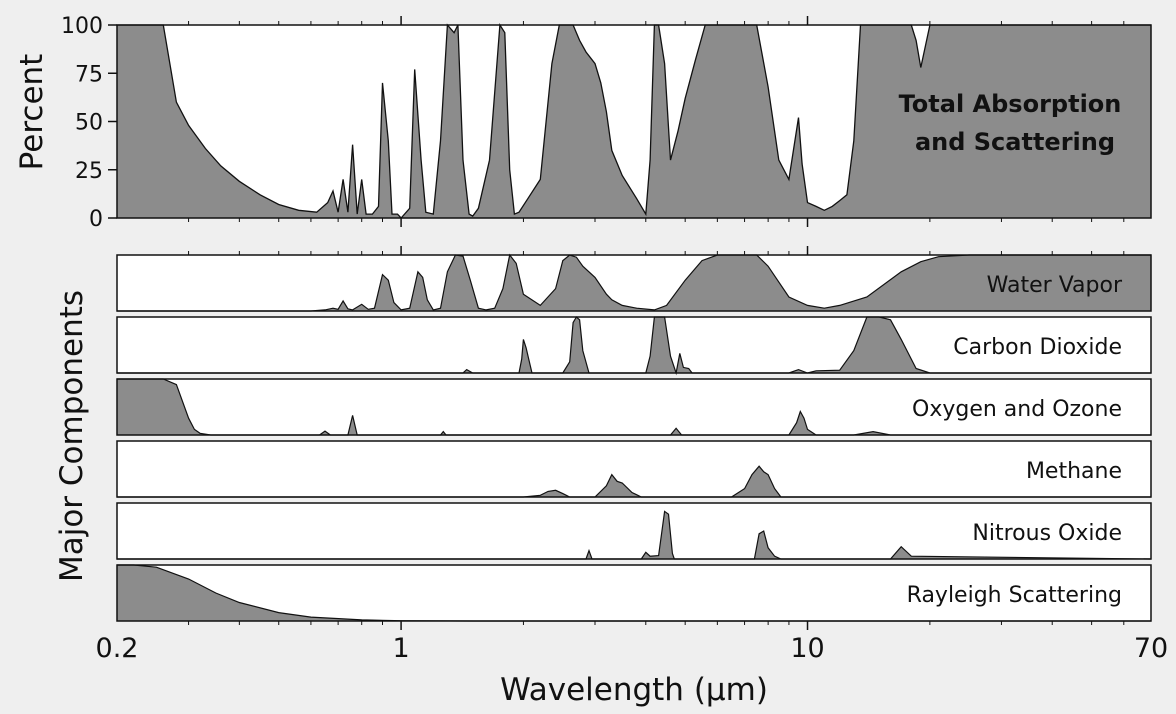 The image size is (1176, 714). I want to click on oxygen-and-ozone-panel-background, so click(634, 407).